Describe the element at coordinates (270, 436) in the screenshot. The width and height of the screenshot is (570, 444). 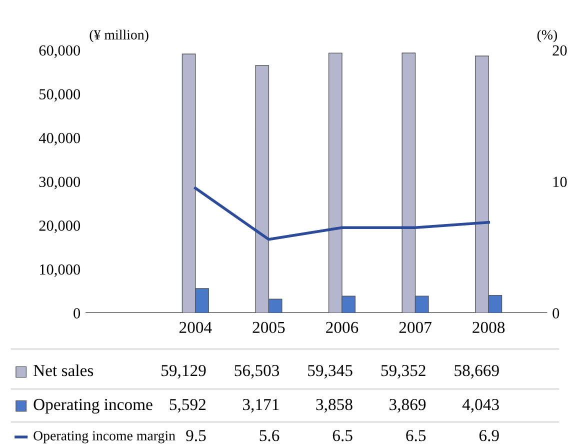
I see `data-label: 5.6` at that location.